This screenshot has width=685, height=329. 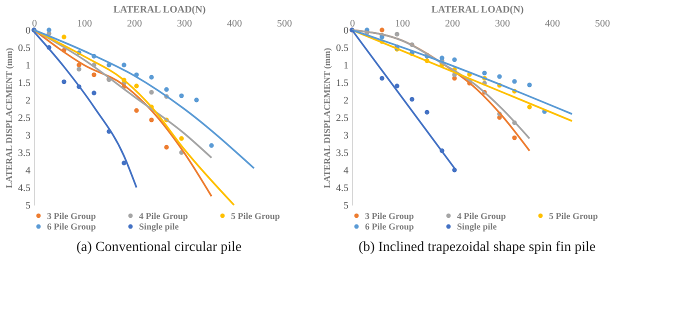 I want to click on text: (a) Conventional circular pile, so click(x=159, y=247).